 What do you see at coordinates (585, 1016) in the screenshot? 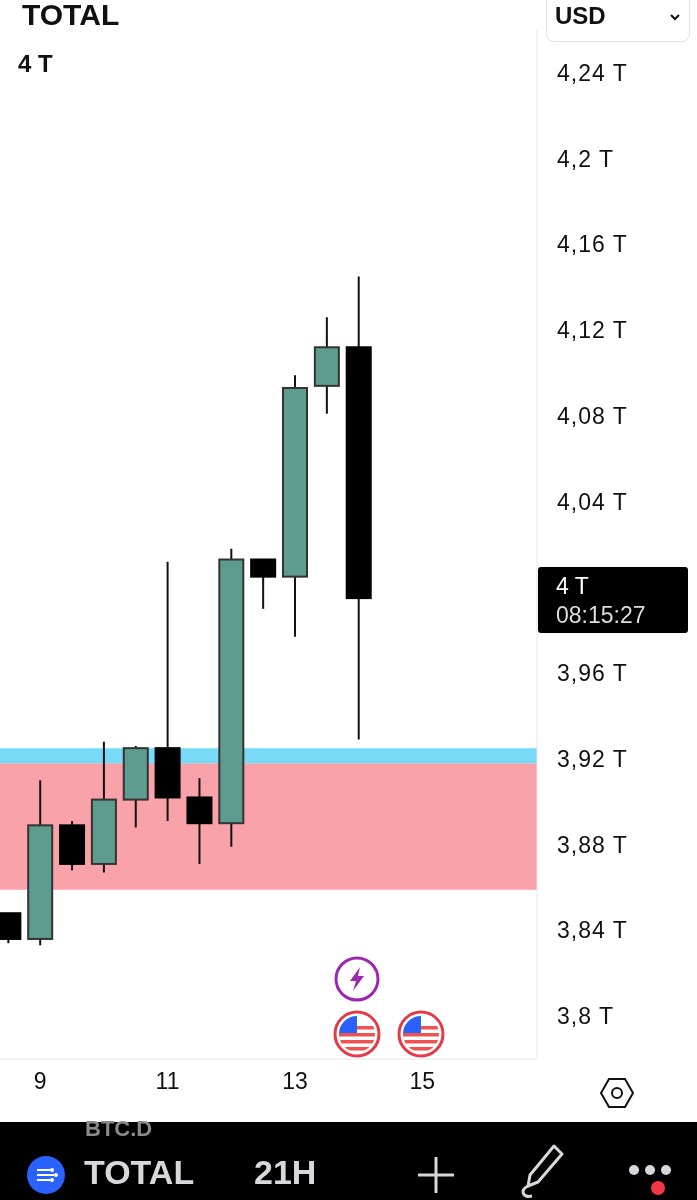
I see `y-tick-label: 3,8 T` at bounding box center [585, 1016].